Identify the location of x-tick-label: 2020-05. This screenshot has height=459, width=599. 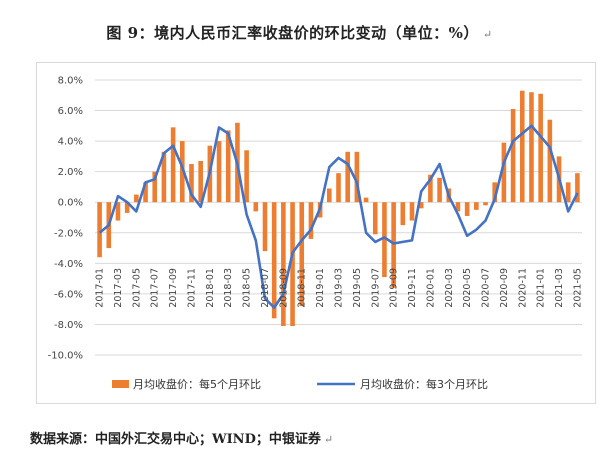
(467, 288).